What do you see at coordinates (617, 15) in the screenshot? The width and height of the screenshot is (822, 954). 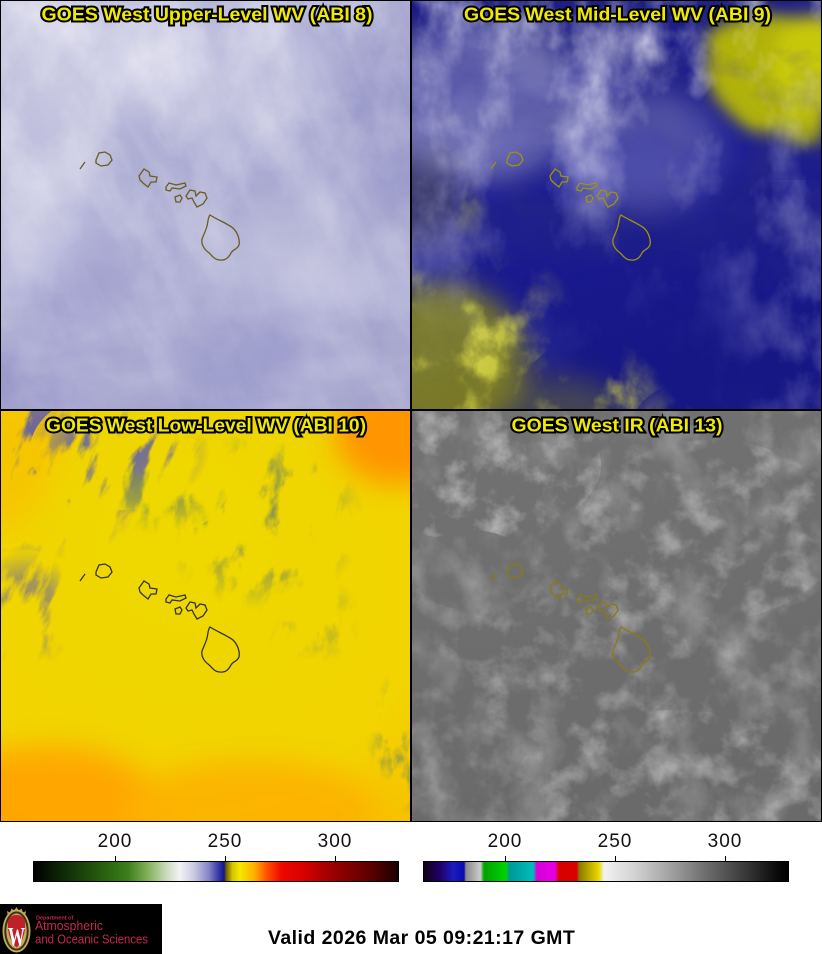 I see `svg-text: GOES West Mid-Level WV (ABI 9)` at bounding box center [617, 15].